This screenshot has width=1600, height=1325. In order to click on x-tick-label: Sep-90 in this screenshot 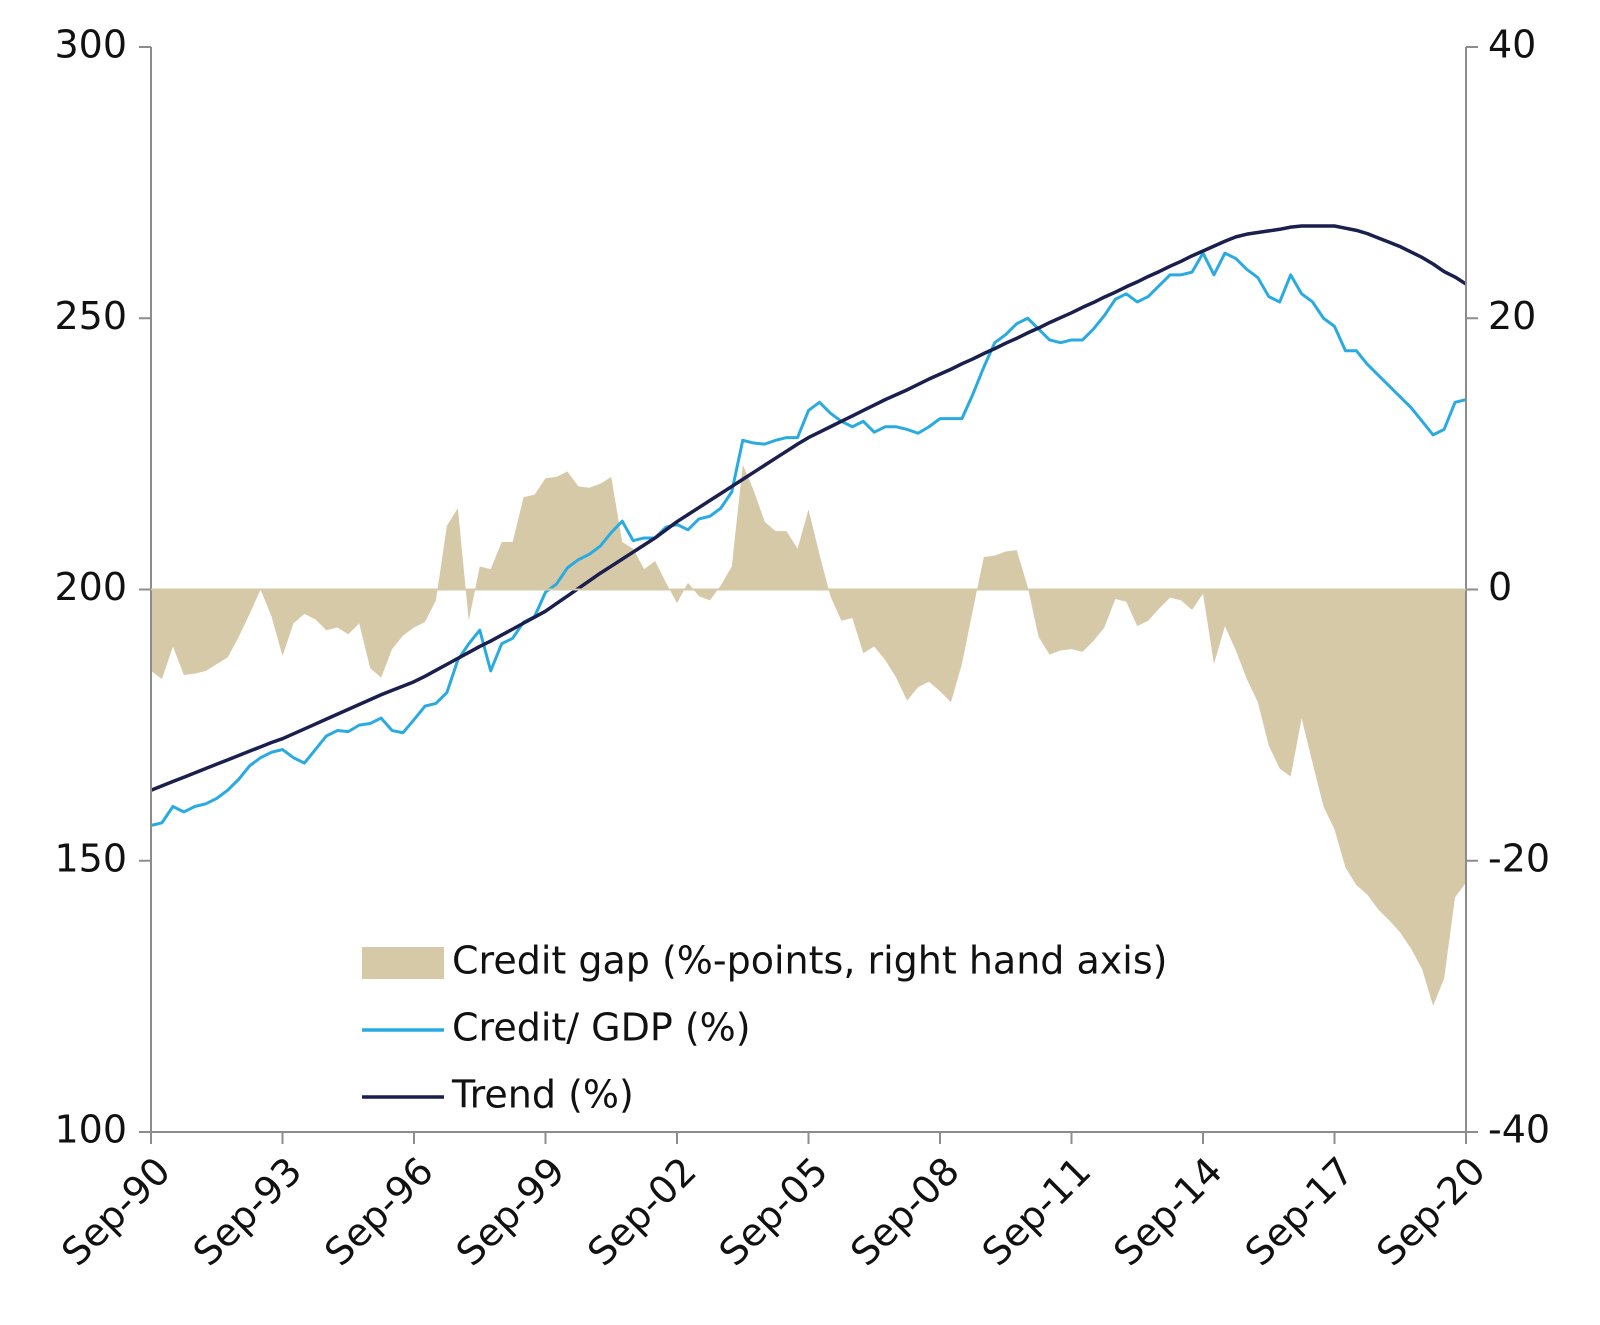, I will do `click(116, 1212)`.